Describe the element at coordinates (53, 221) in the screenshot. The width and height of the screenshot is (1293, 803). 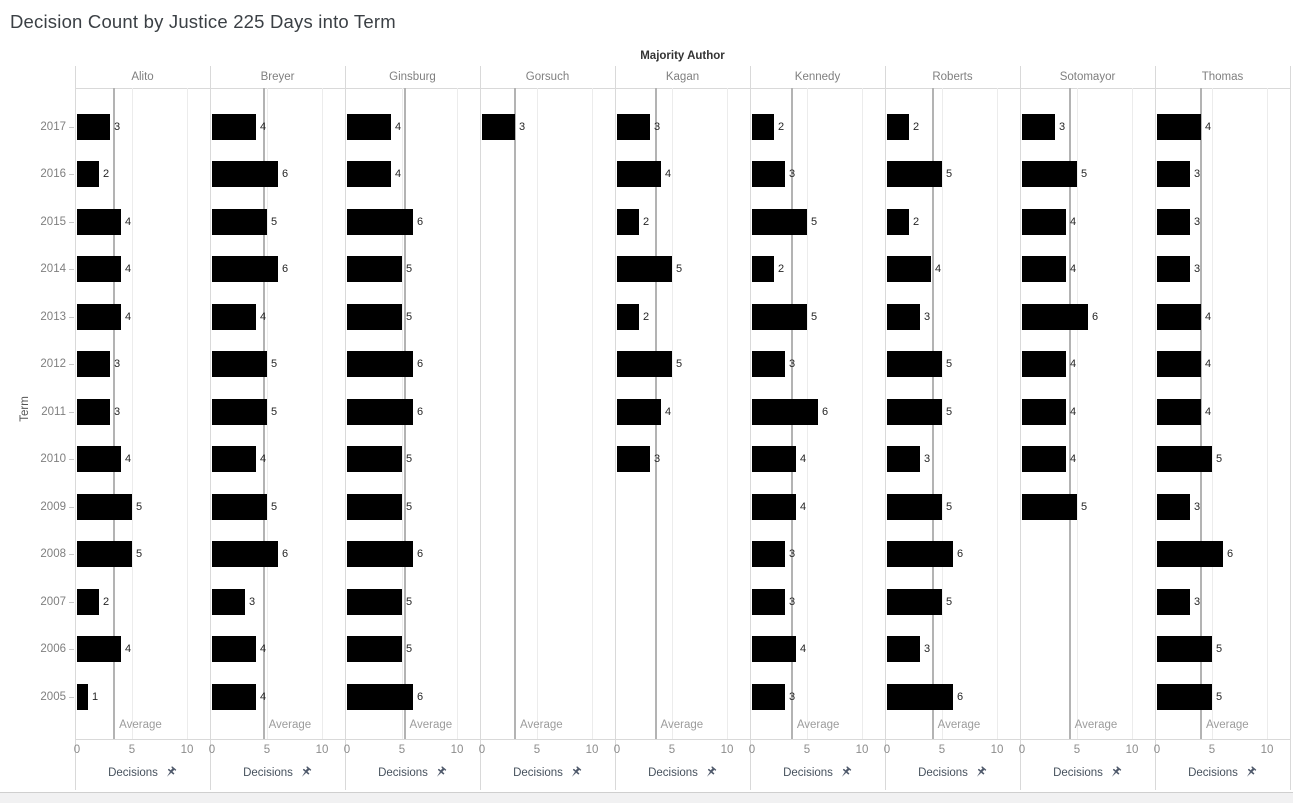
I see `term-axis-label: 2015` at that location.